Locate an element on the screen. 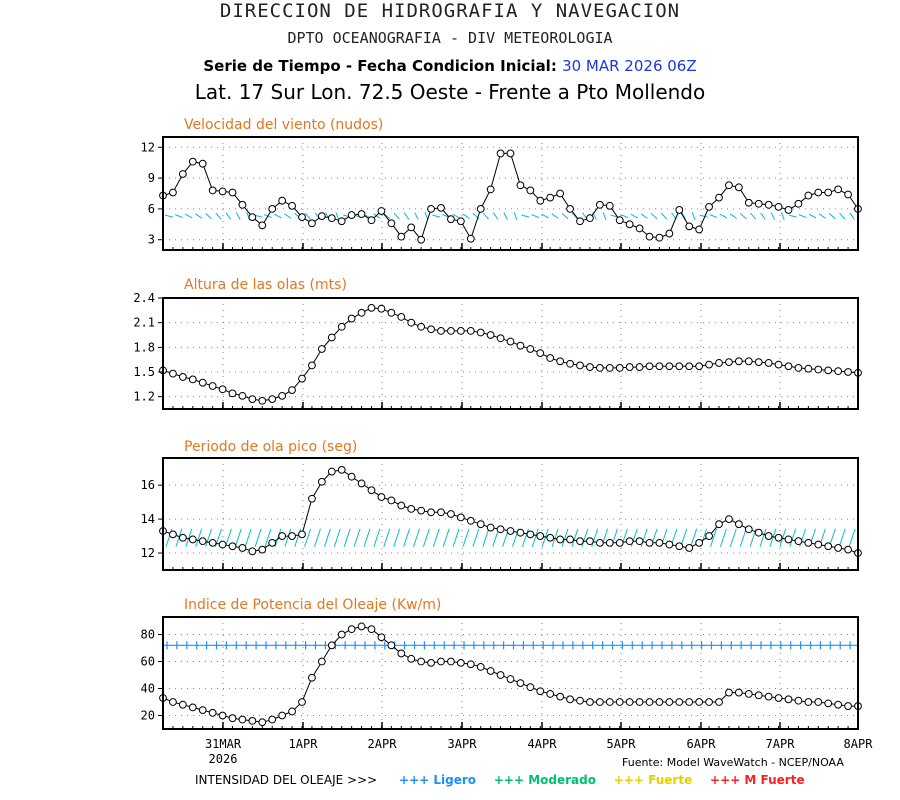 Image resolution: width=900 pixels, height=800 pixels. y-tick-label: 14 is located at coordinates (148, 519).